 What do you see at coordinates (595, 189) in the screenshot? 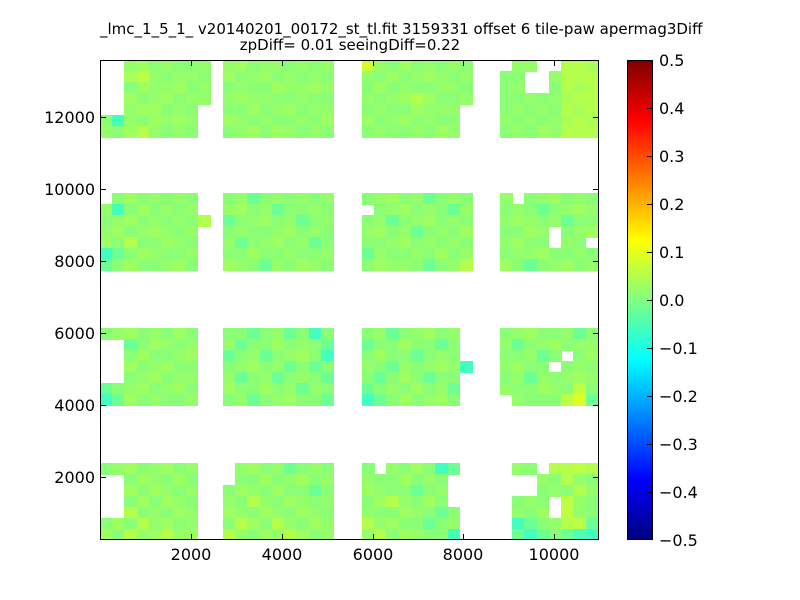
I see `y-tick-mark` at bounding box center [595, 189].